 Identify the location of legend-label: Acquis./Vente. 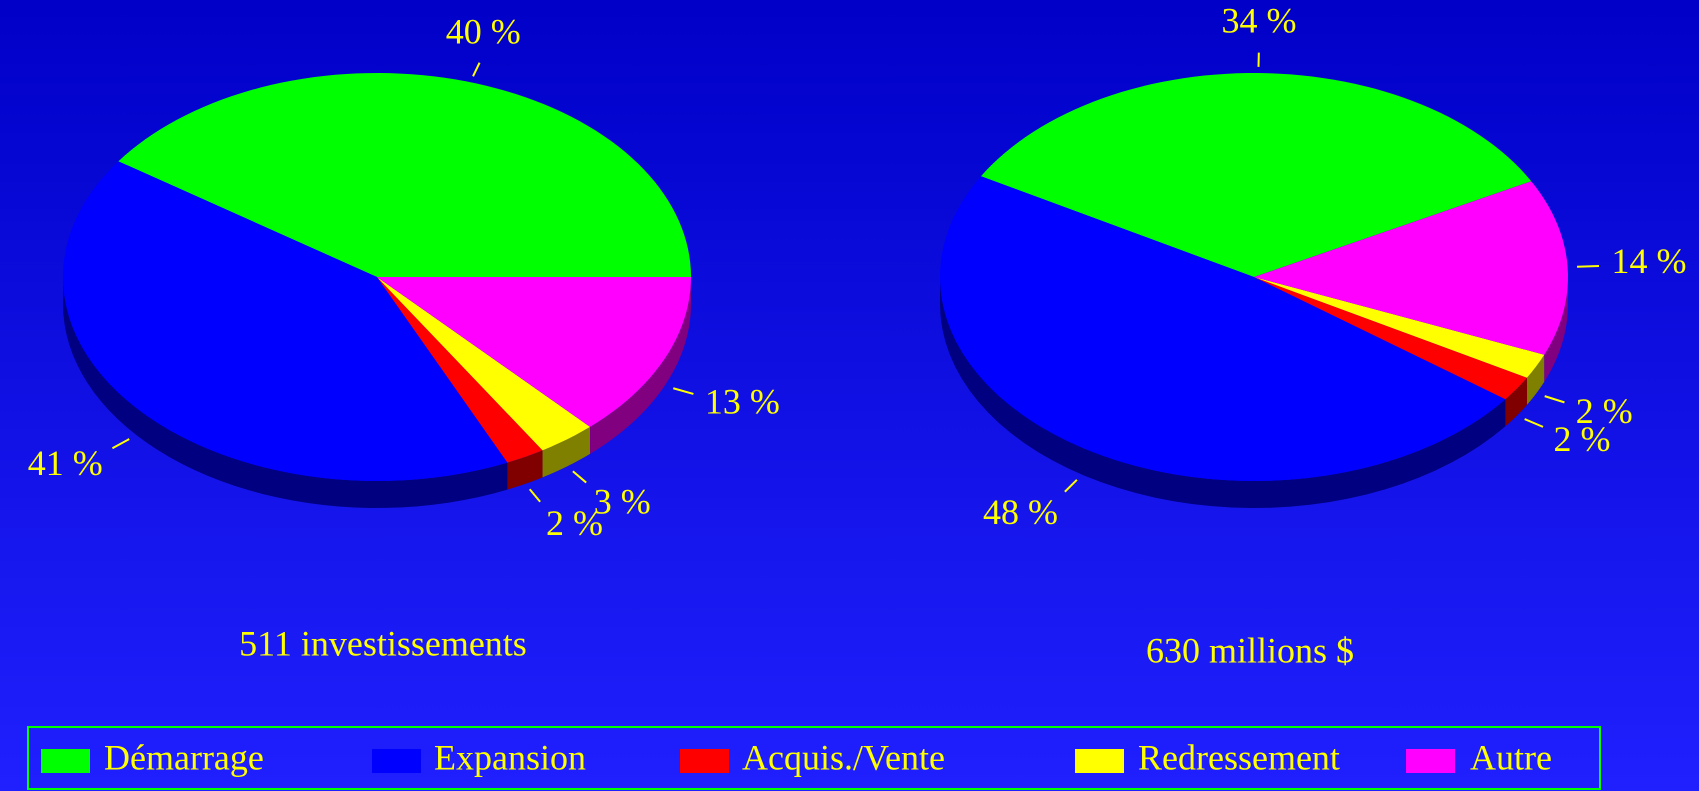
(843, 757).